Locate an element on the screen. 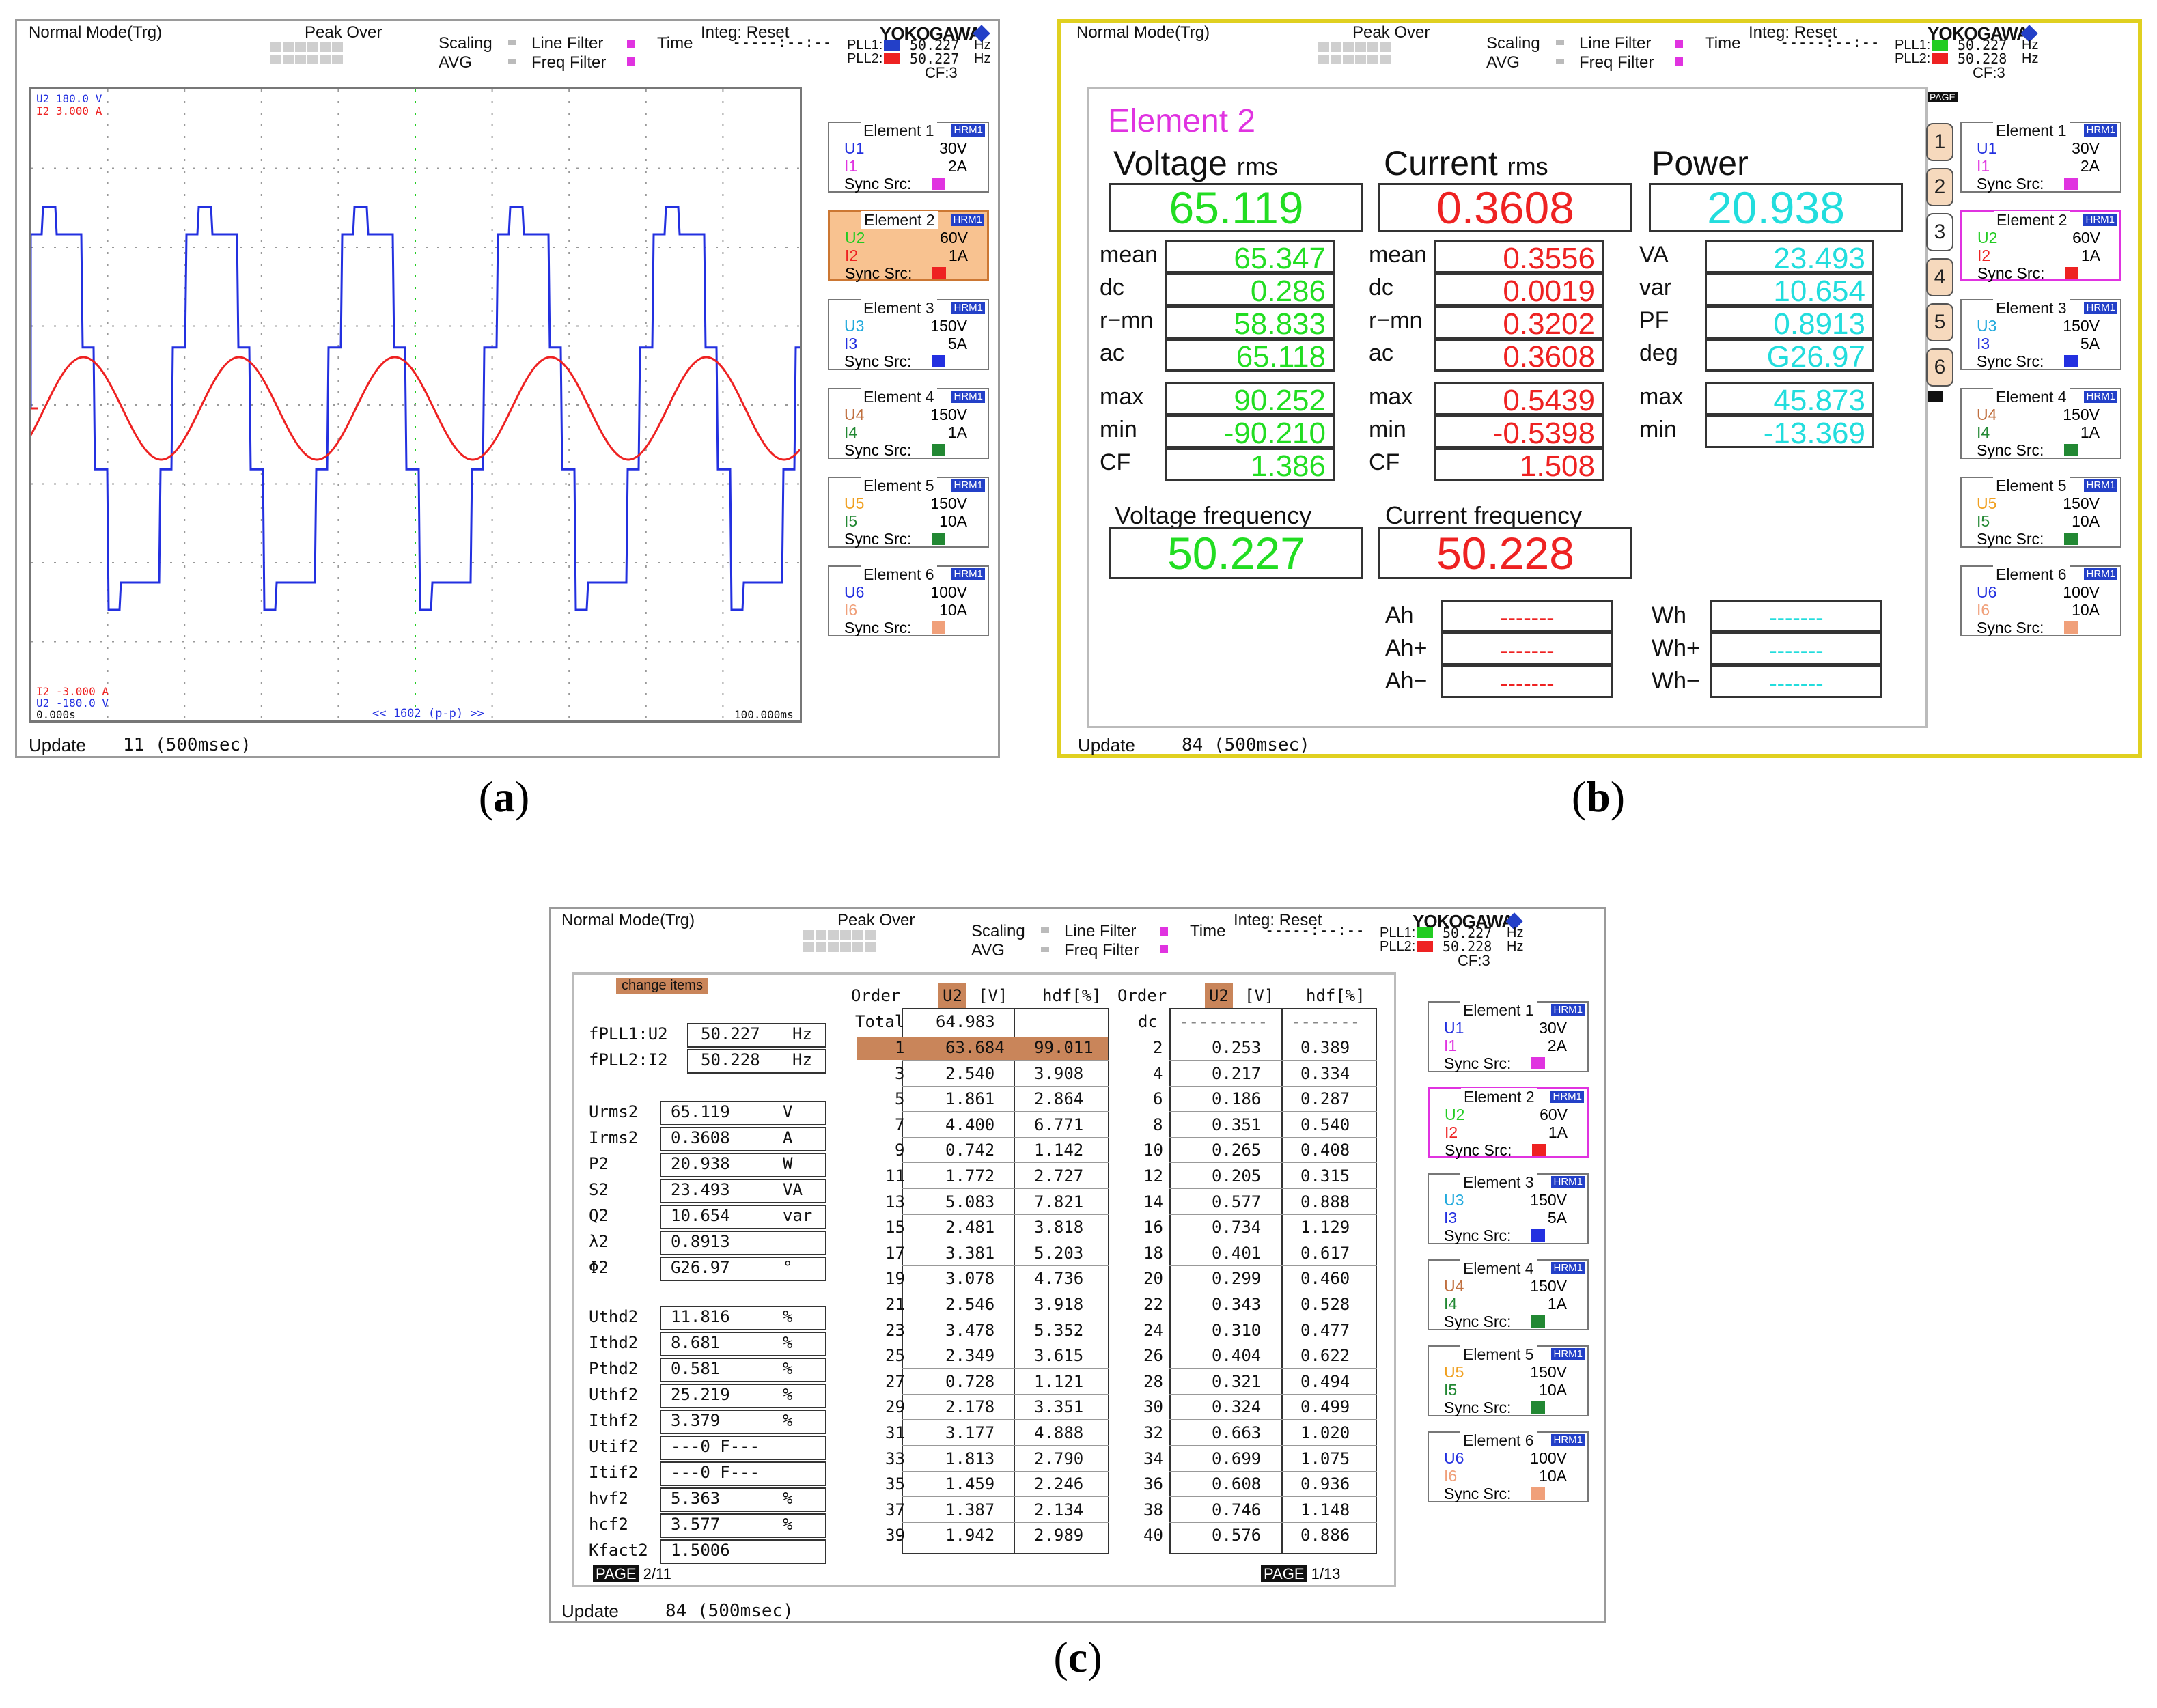 The height and width of the screenshot is (1708, 2157). sync-row: Sync Src: is located at coordinates (905, 539).